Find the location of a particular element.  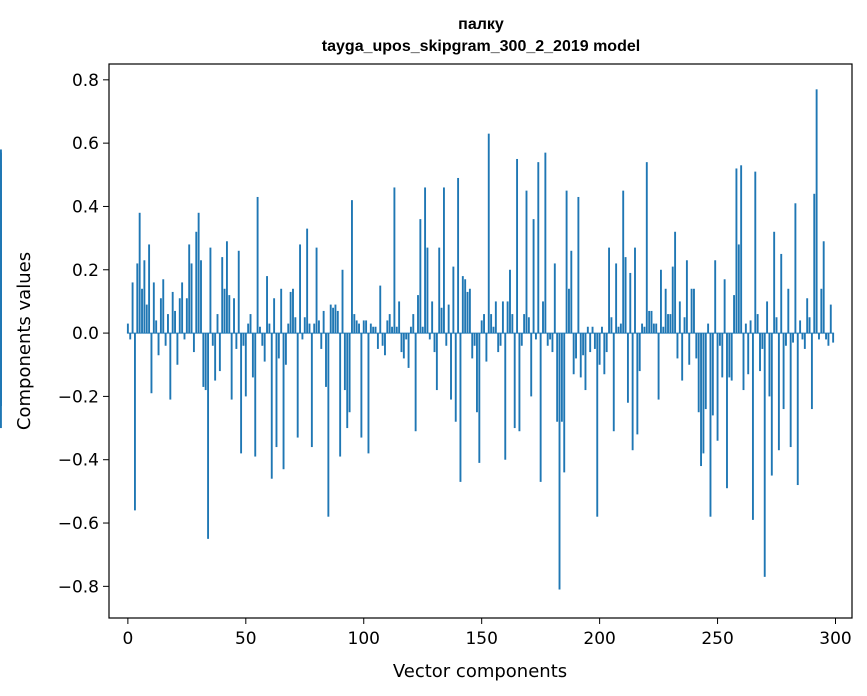

chart-subtitle: tayga_upos_skipgram_300_2_2019 model is located at coordinates (481, 46).